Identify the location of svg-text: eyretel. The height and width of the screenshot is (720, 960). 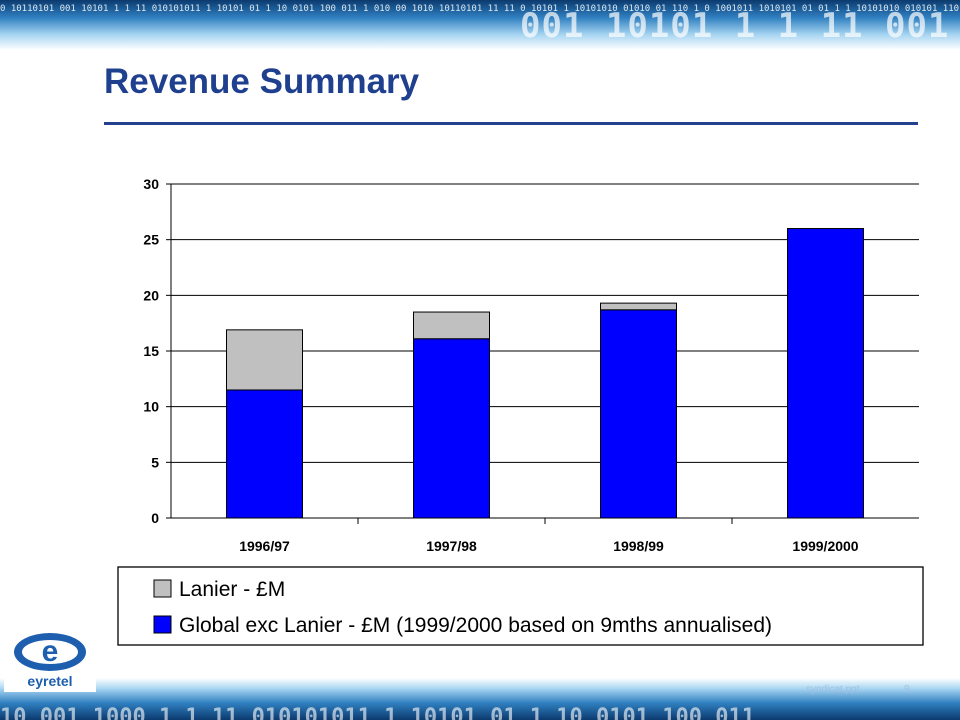
(49, 681).